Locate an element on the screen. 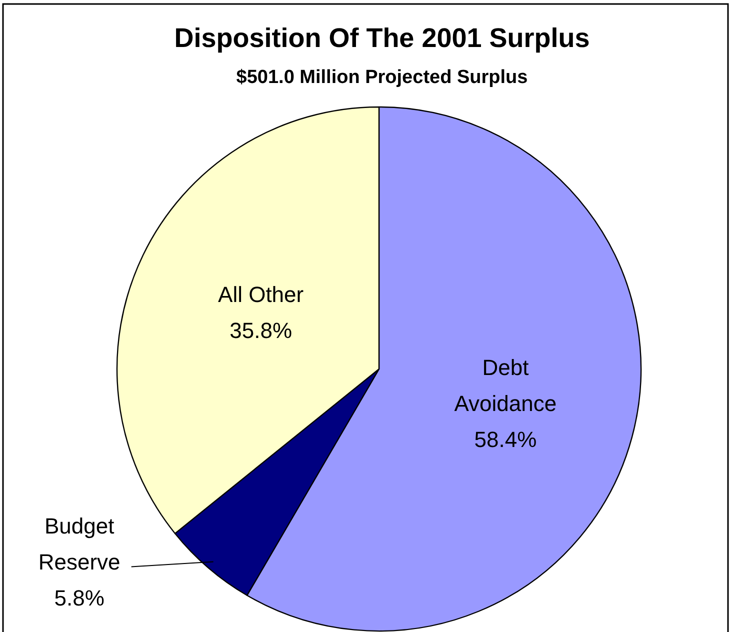 The width and height of the screenshot is (731, 632). slice-label: All Other is located at coordinates (261, 295).